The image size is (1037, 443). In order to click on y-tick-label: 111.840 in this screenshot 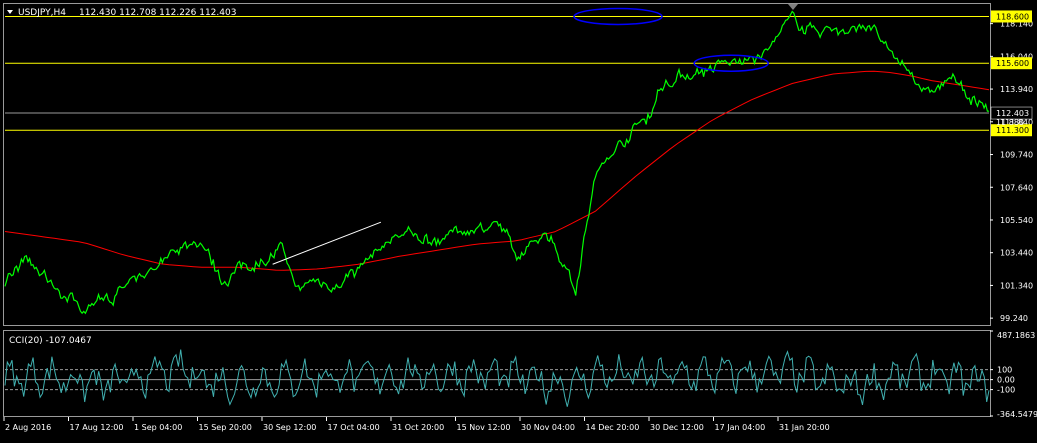, I will do `click(1016, 122)`.